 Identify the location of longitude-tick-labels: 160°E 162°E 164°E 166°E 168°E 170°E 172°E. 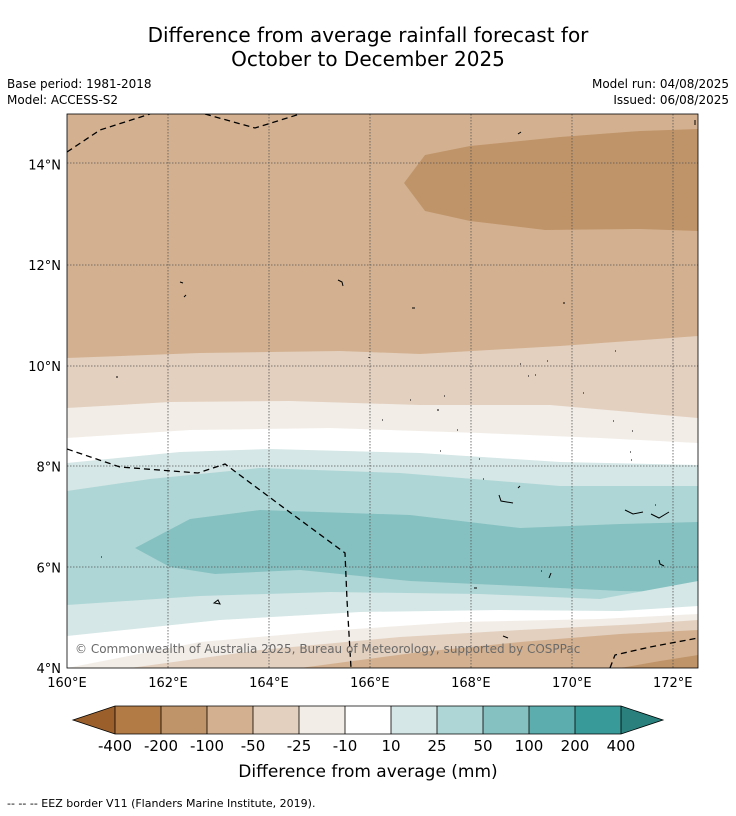
(369, 683).